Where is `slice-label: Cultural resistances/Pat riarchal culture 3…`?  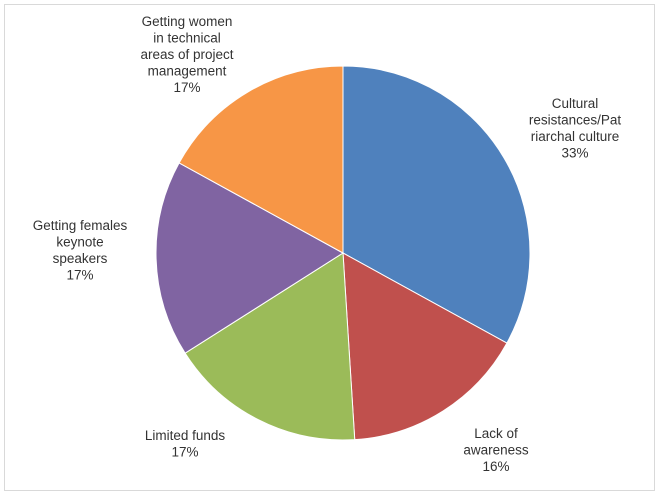
slice-label: Cultural resistances/Pat riarchal culture 3… is located at coordinates (575, 128).